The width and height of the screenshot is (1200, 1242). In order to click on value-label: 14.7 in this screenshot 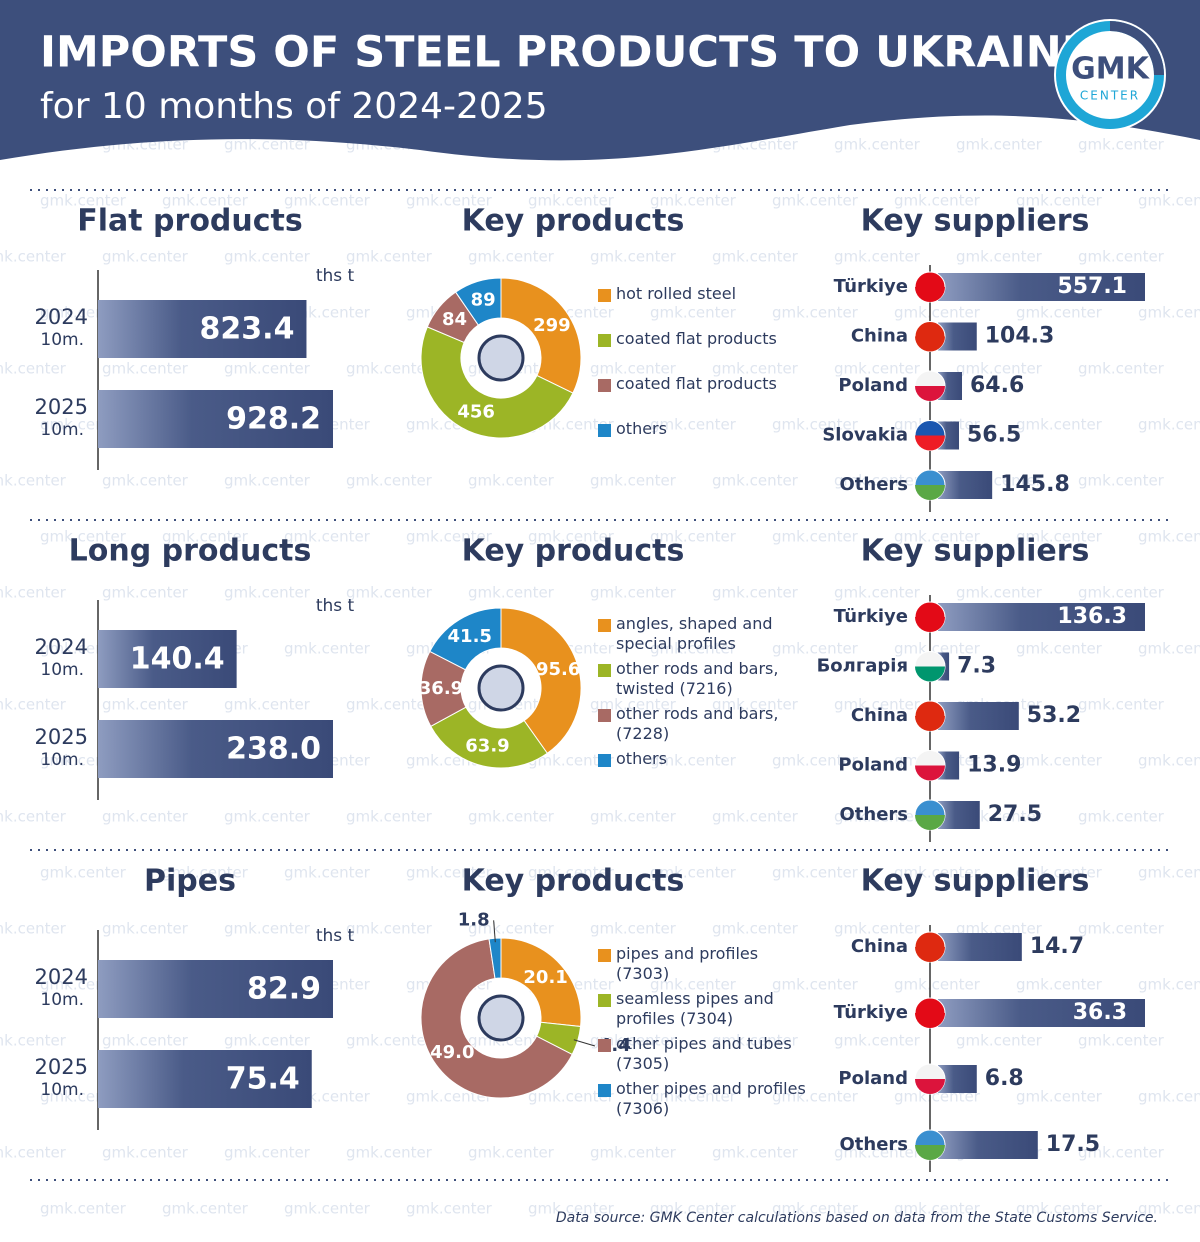, I will do `click(1057, 946)`.